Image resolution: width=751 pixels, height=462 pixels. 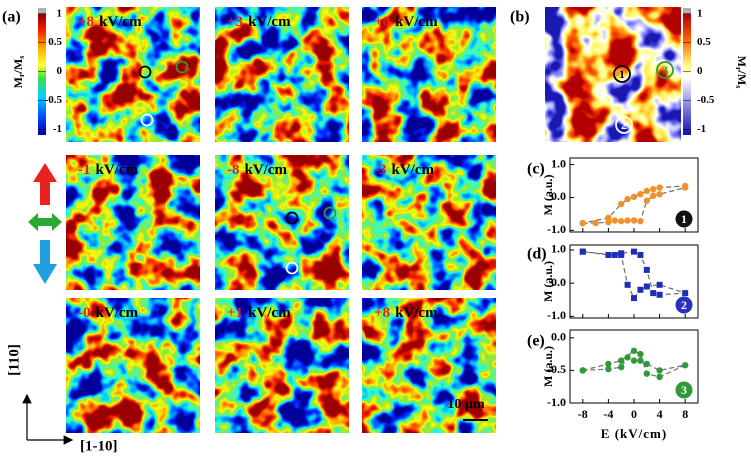 What do you see at coordinates (466, 404) in the screenshot?
I see `scale-bar-label: 10 µm` at bounding box center [466, 404].